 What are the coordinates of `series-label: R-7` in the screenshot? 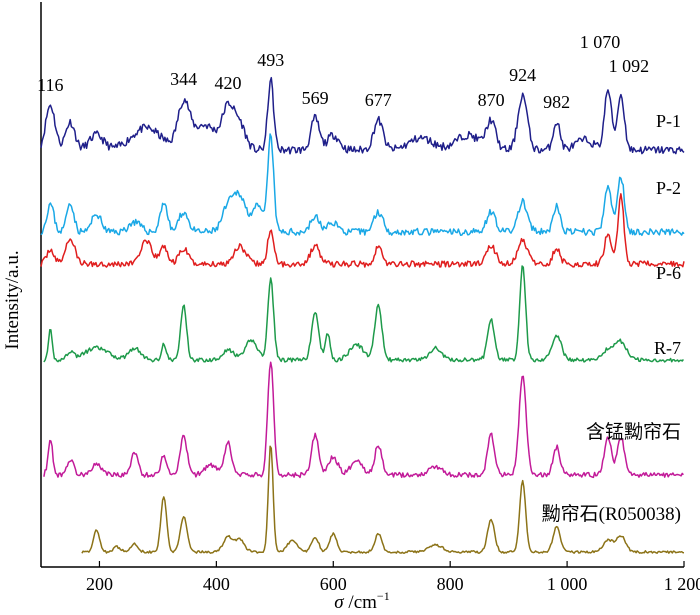 It's located at (667, 348).